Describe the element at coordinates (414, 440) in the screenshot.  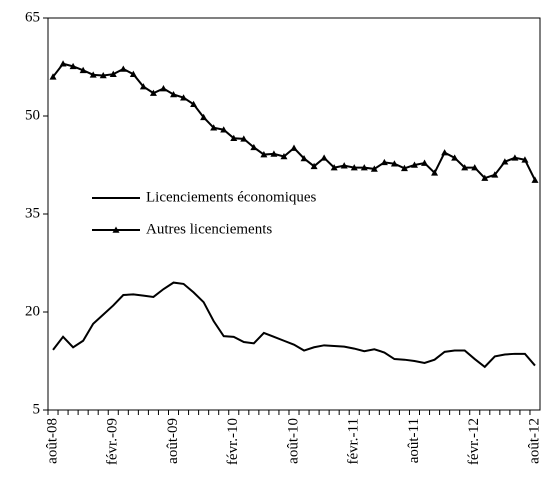
I see `x-tick-label: août-11` at that location.